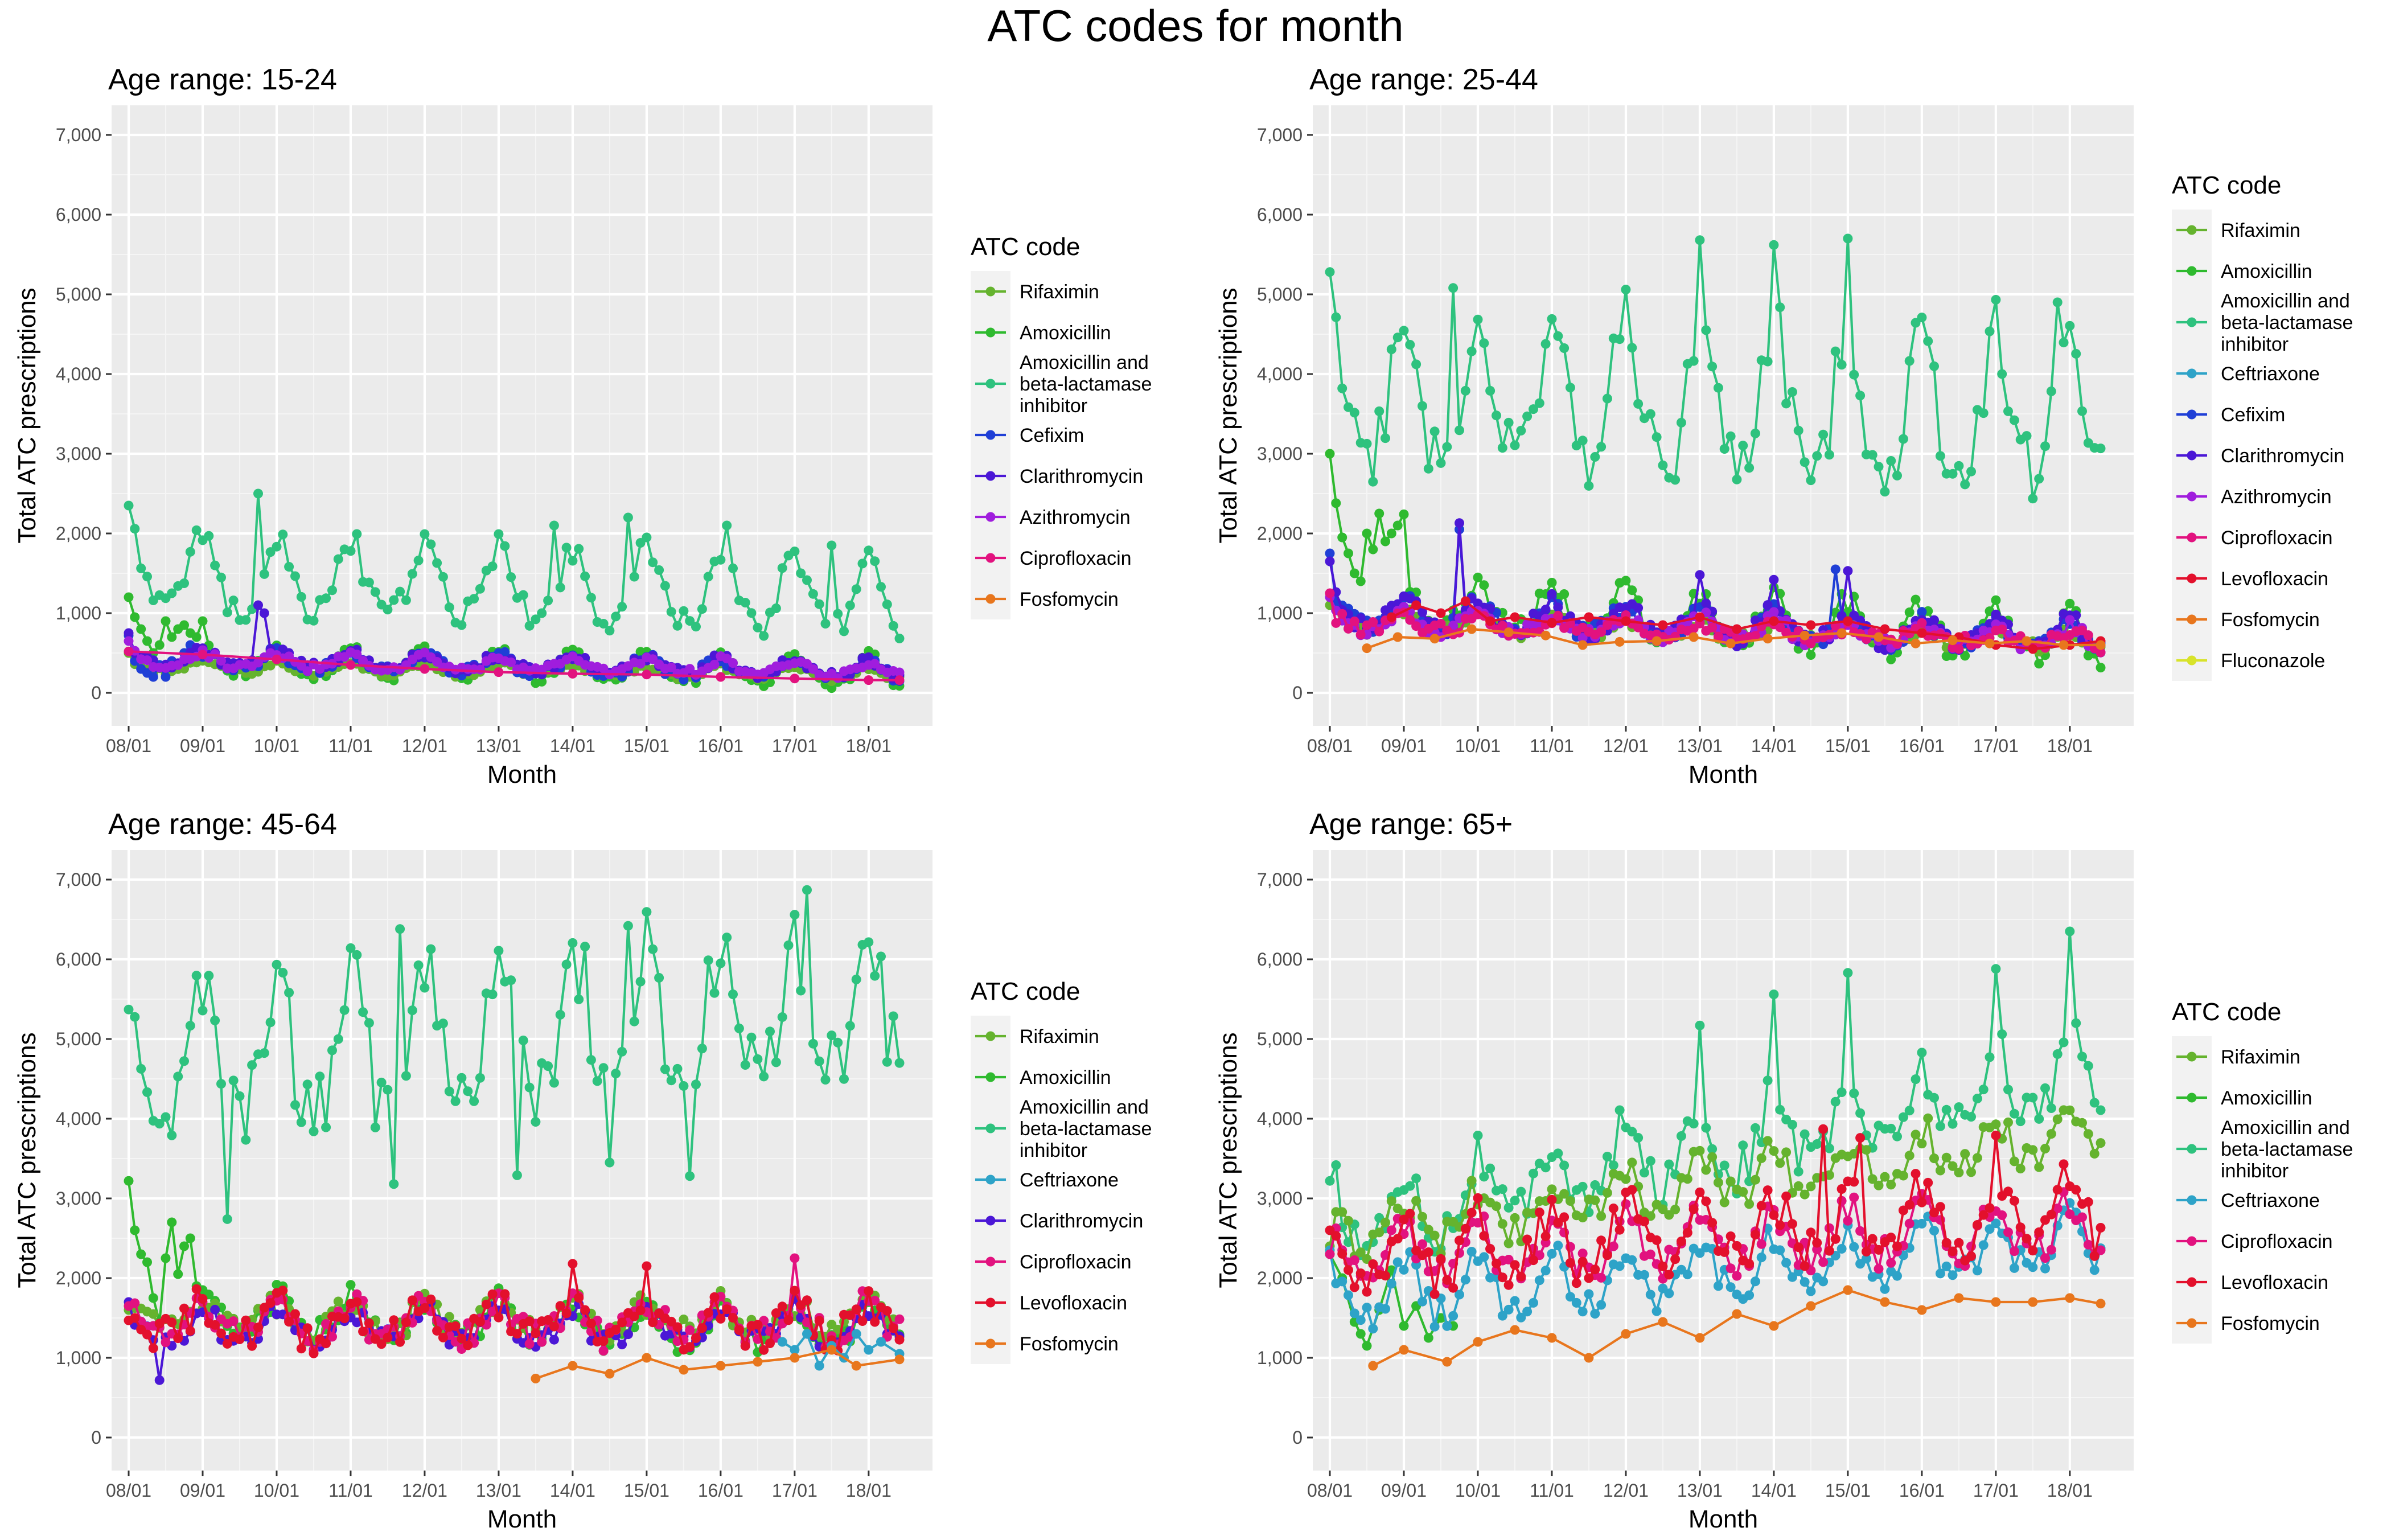 This screenshot has height=1540, width=2391. What do you see at coordinates (1746, 625) in the screenshot?
I see `series-line-levofloxacin` at bounding box center [1746, 625].